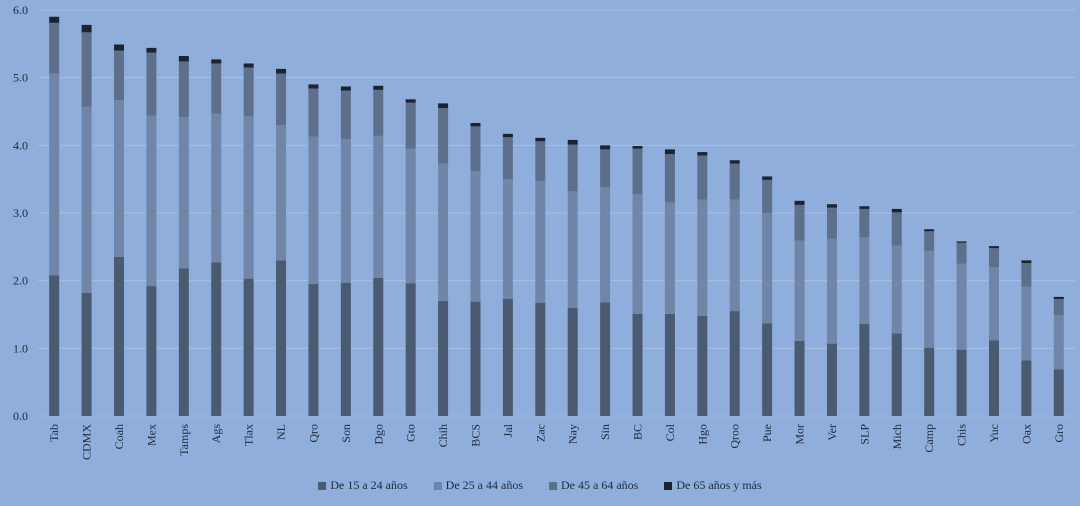 The width and height of the screenshot is (1080, 506). What do you see at coordinates (670, 432) in the screenshot?
I see `x-tick-label: Col` at bounding box center [670, 432].